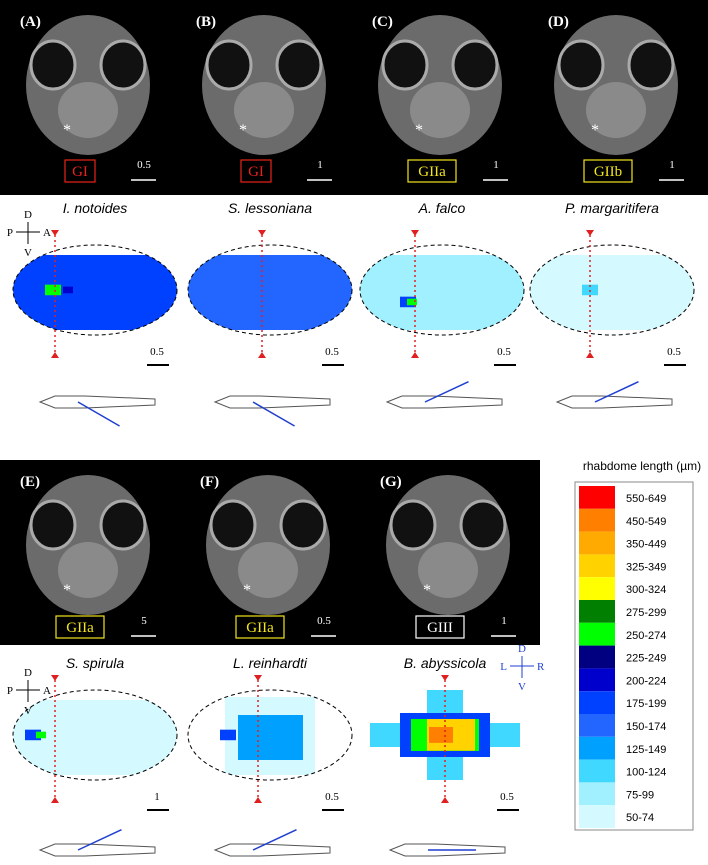 This screenshot has height=865, width=708. I want to click on panel-label: (E), so click(30, 482).